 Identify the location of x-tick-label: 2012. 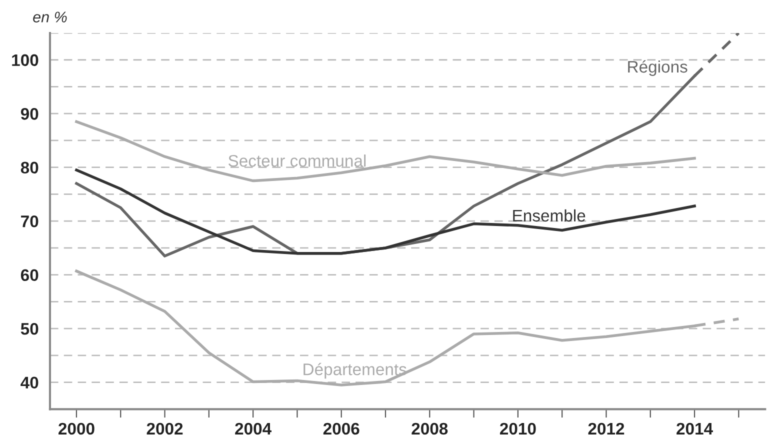
(606, 428).